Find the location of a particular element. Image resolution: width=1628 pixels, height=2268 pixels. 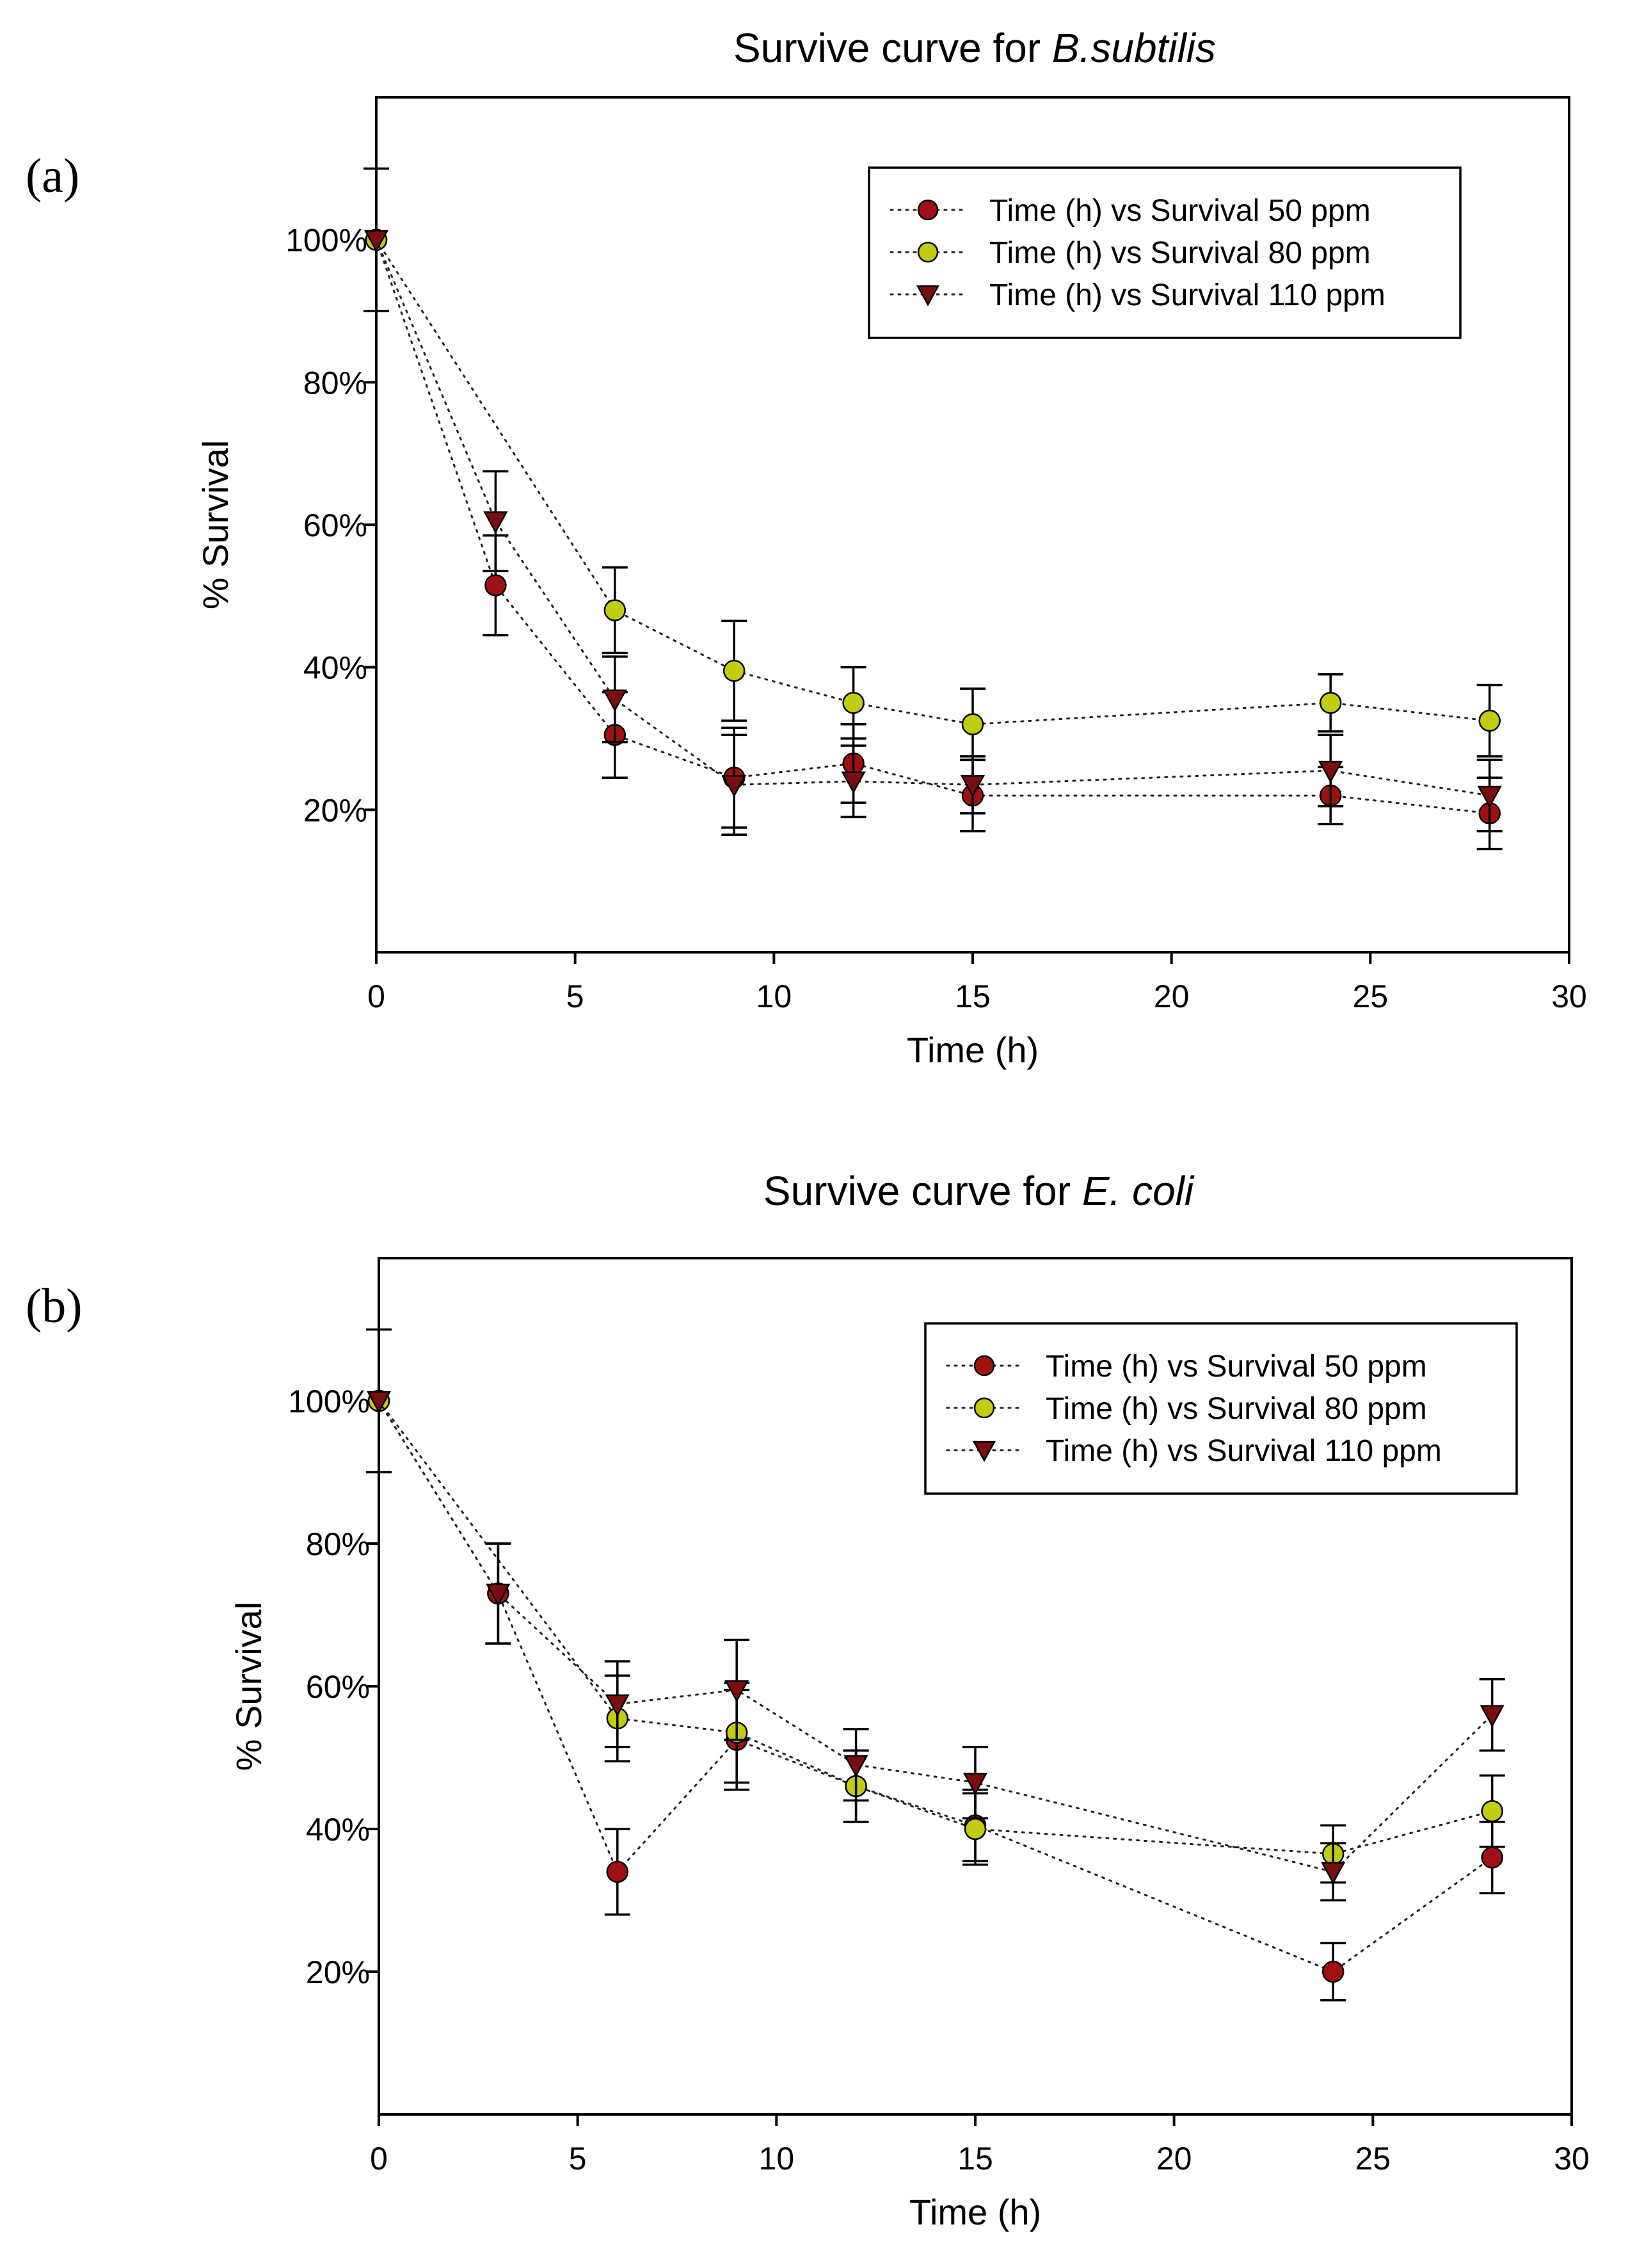

x-tick-label-b: 0 is located at coordinates (379, 2158).